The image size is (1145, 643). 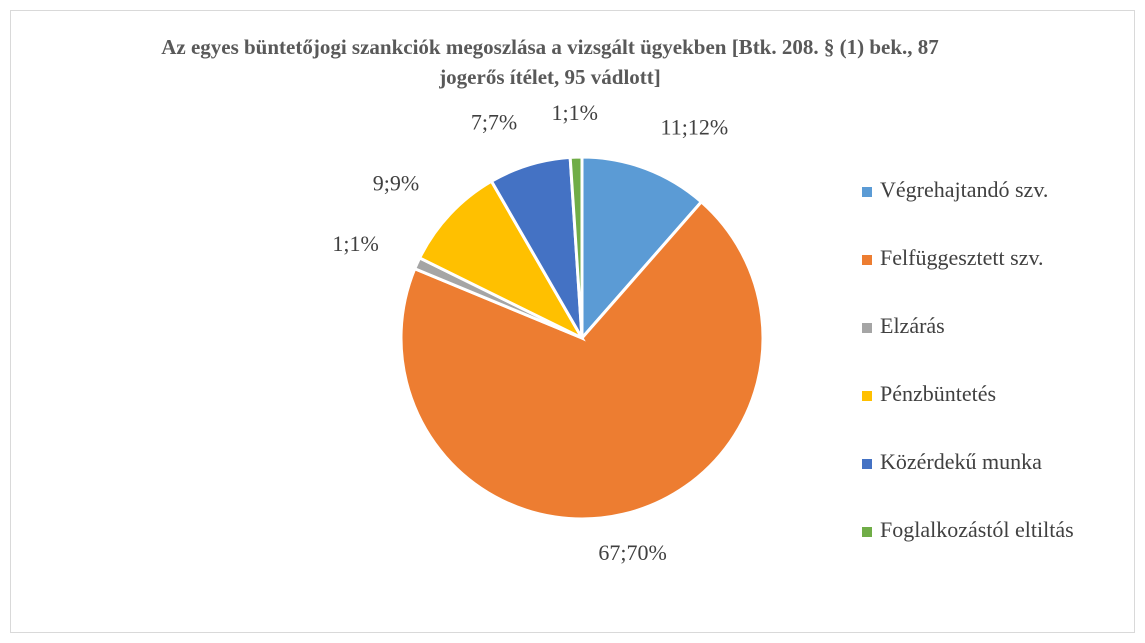 I want to click on legend-label: Elzárás, so click(x=912, y=325).